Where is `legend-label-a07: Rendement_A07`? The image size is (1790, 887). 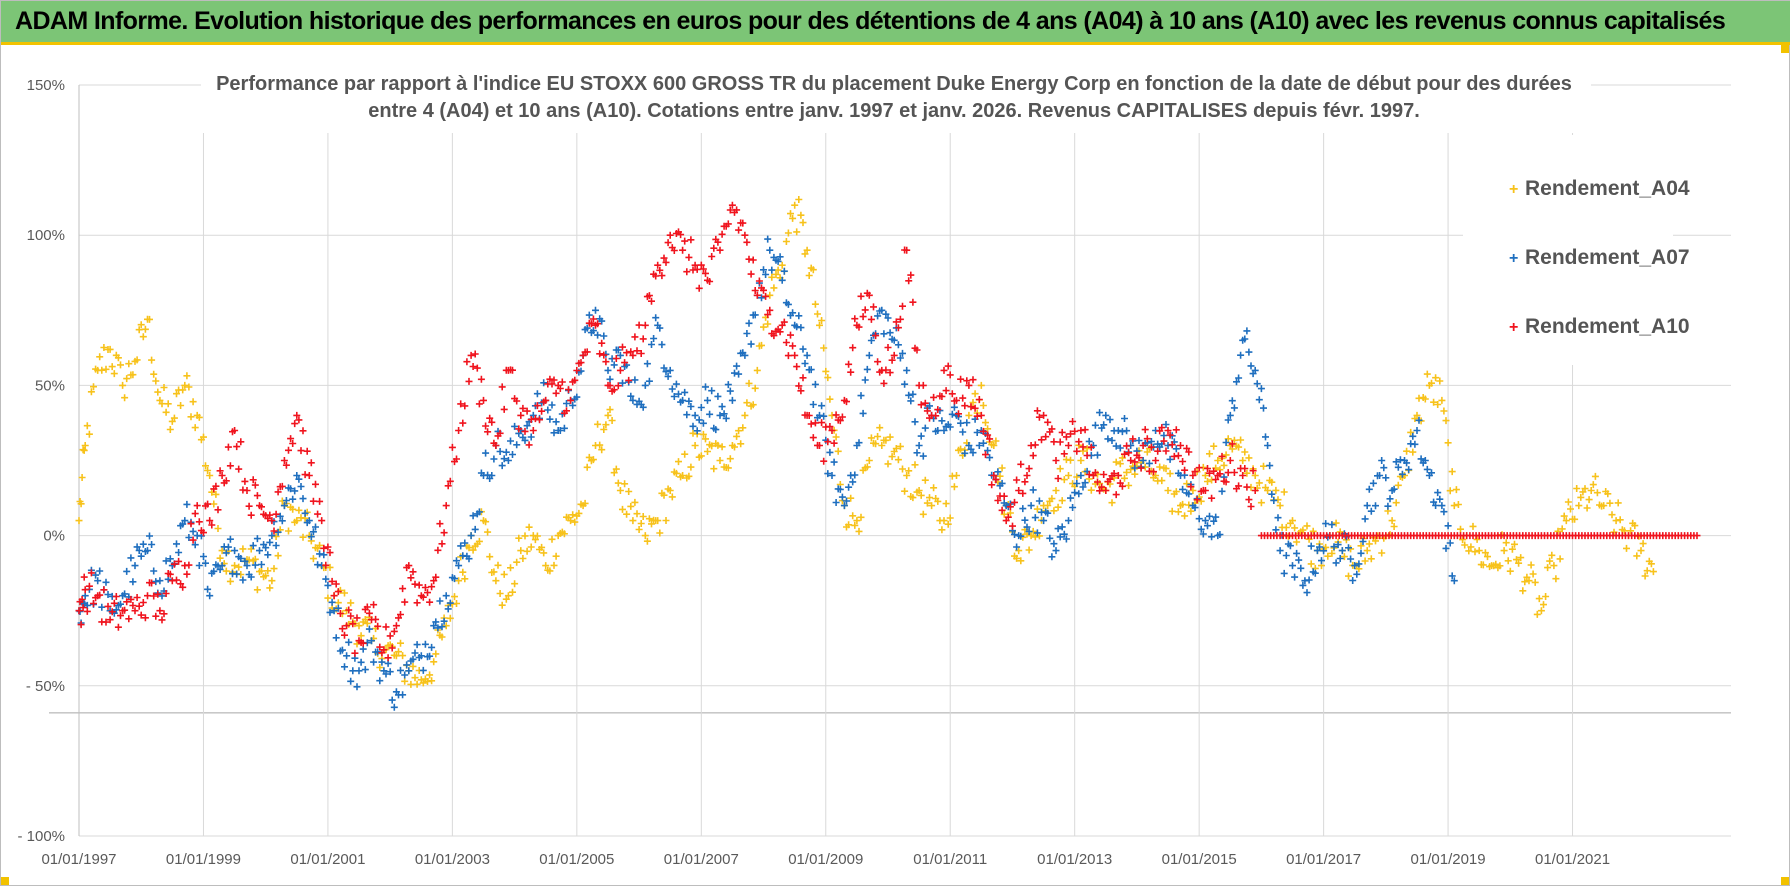
legend-label-a07: Rendement_A07 is located at coordinates (1607, 257).